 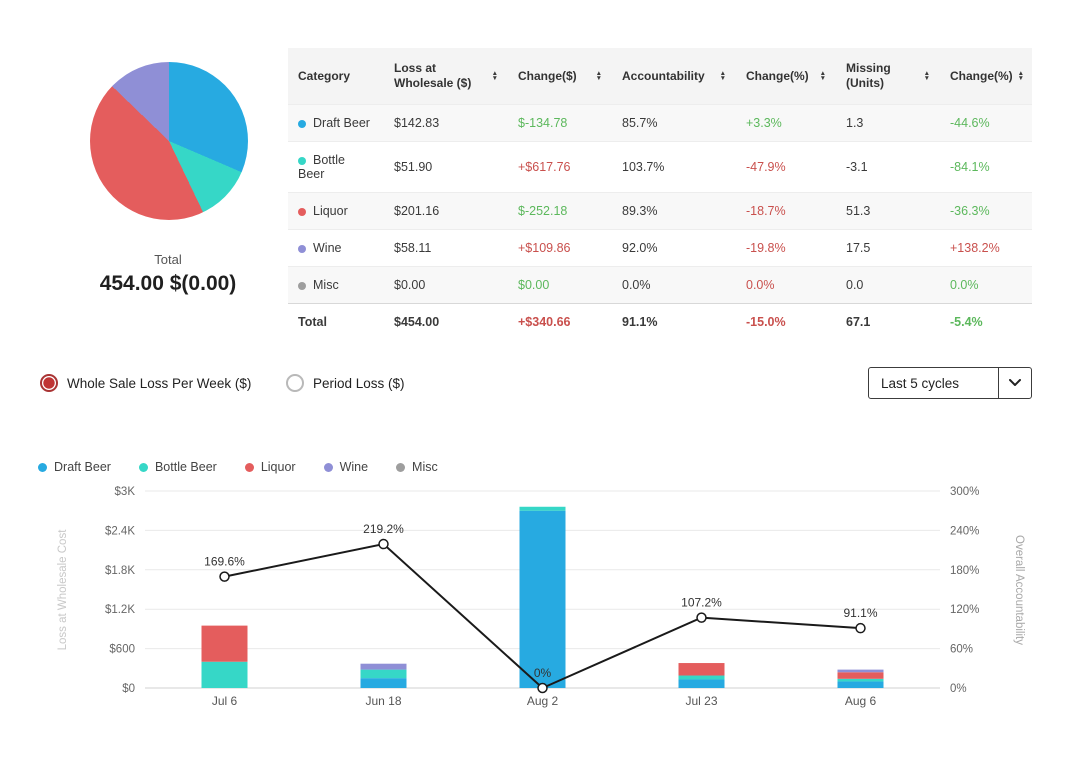 I want to click on value-cell: 91.1%, so click(x=674, y=321).